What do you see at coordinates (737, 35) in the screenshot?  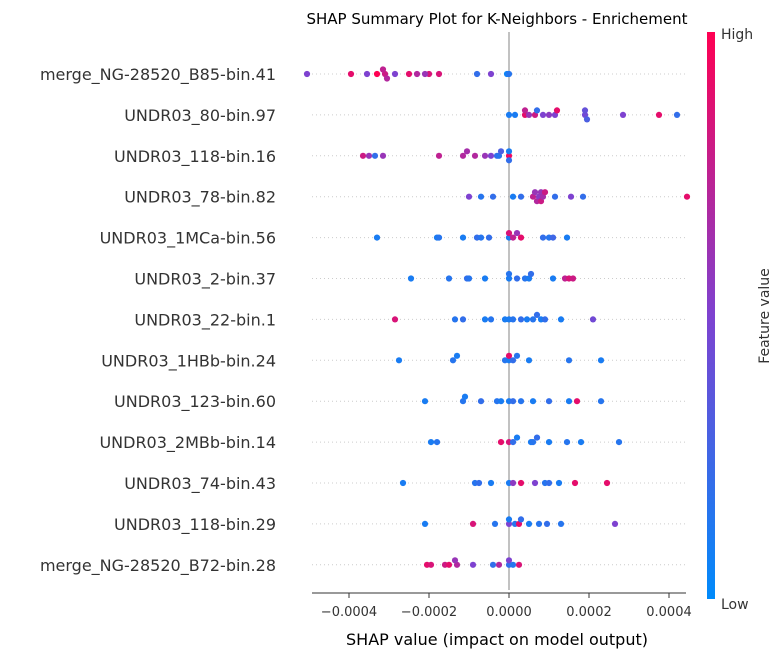 I see `colorbar-high-label: High` at bounding box center [737, 35].